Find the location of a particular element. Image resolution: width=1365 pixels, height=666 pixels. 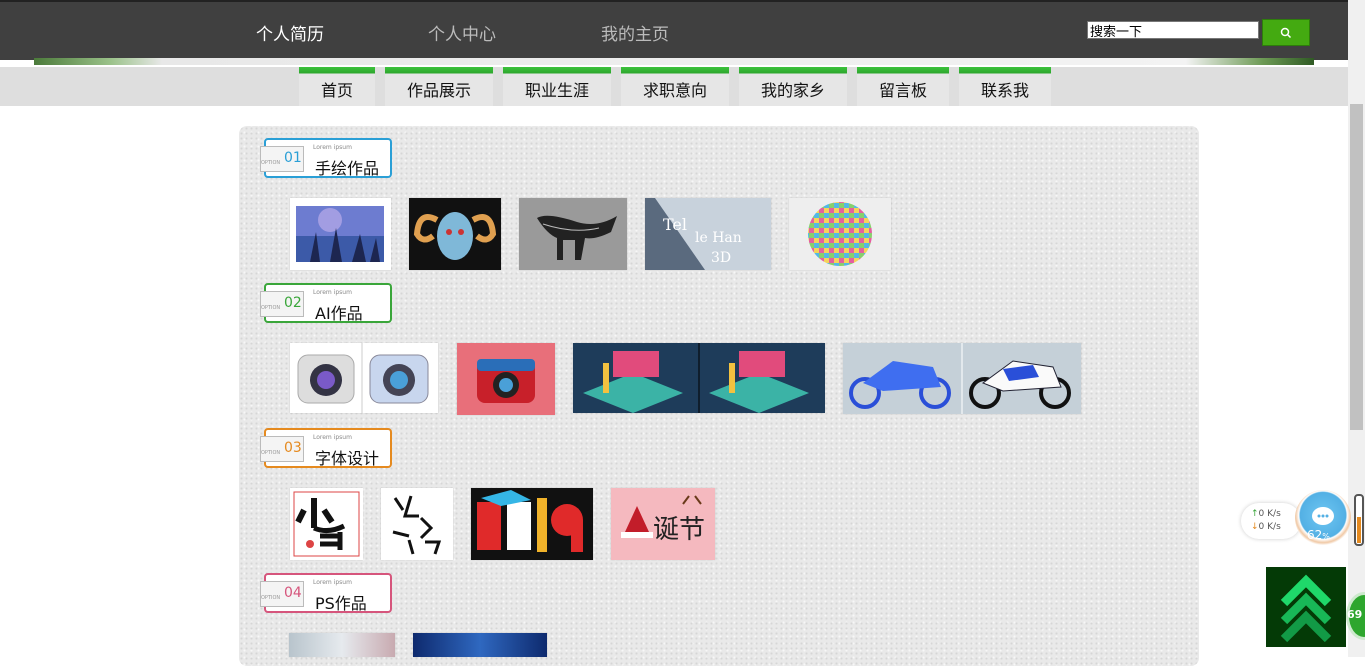

artwork-red-camera is located at coordinates (506, 379).